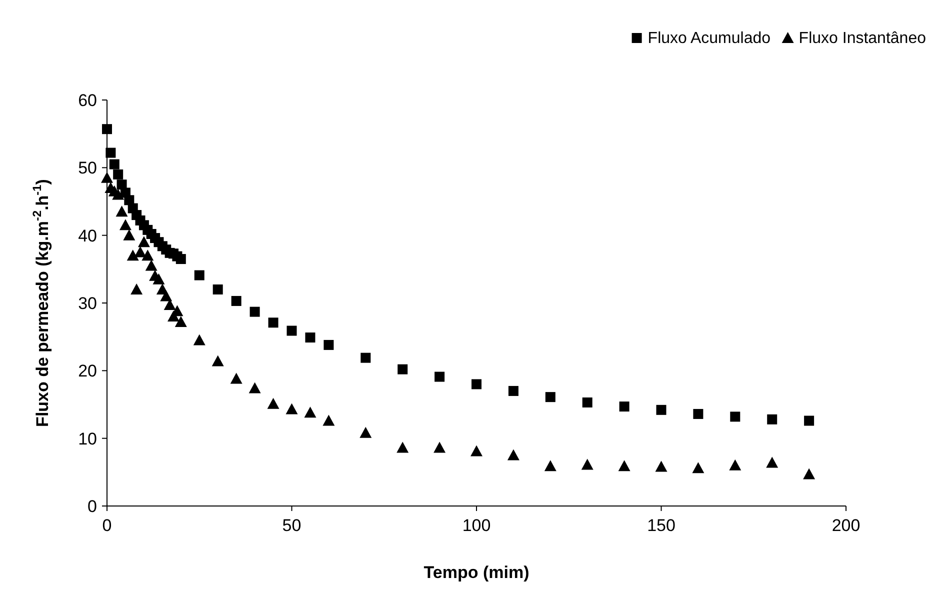 The image size is (949, 590). What do you see at coordinates (92, 506) in the screenshot?
I see `y-tick-label: 0` at bounding box center [92, 506].